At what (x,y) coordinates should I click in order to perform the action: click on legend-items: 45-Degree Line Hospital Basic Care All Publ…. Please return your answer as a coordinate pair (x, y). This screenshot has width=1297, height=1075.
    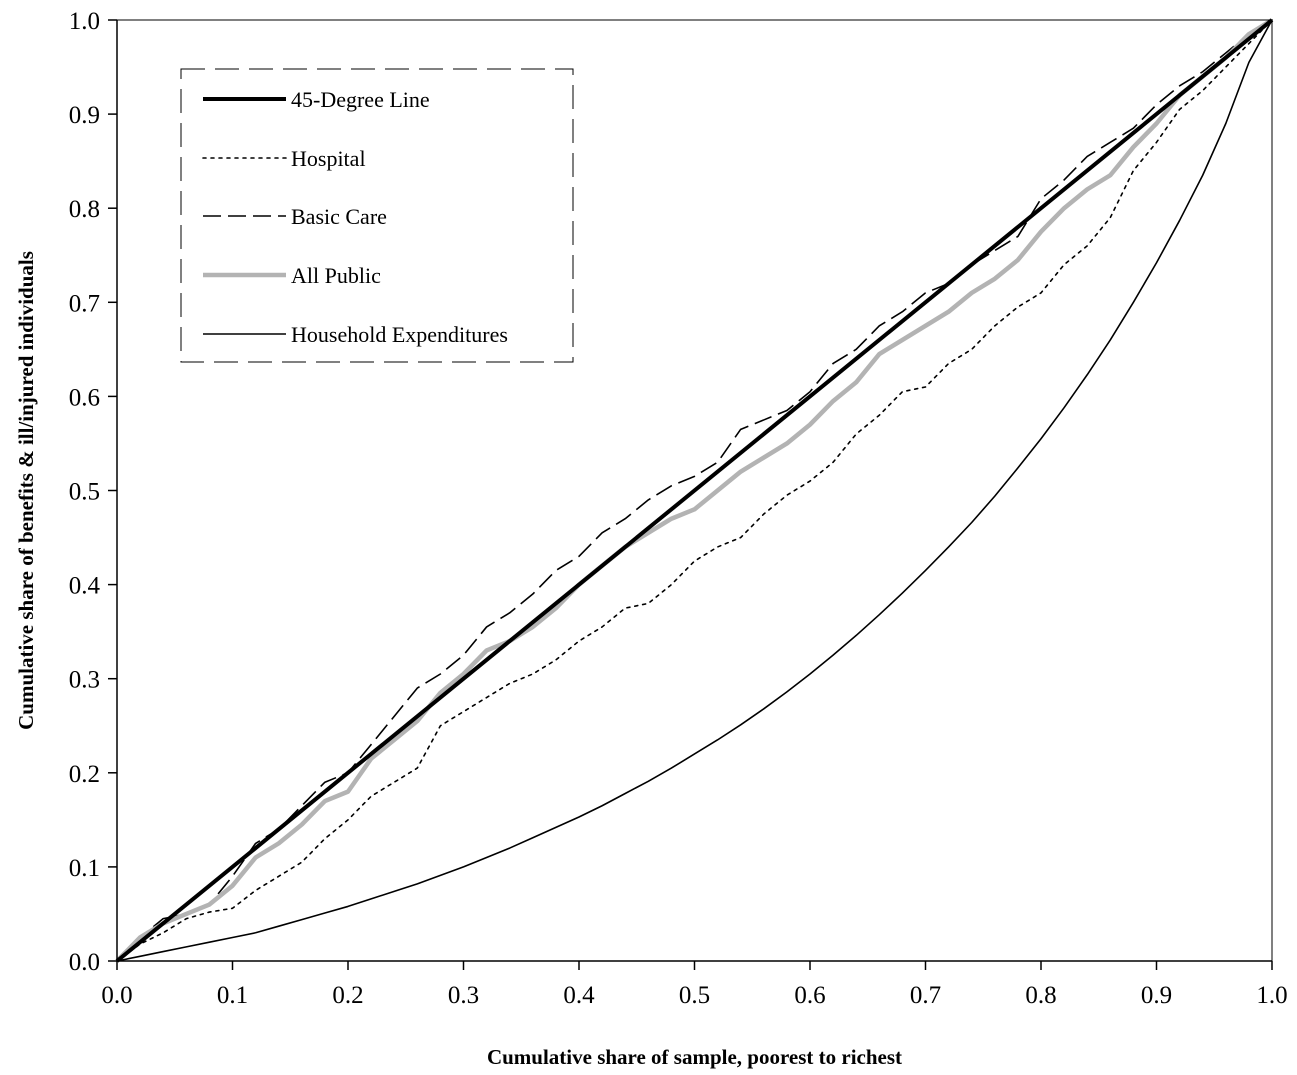
    Looking at the image, I should click on (355, 217).